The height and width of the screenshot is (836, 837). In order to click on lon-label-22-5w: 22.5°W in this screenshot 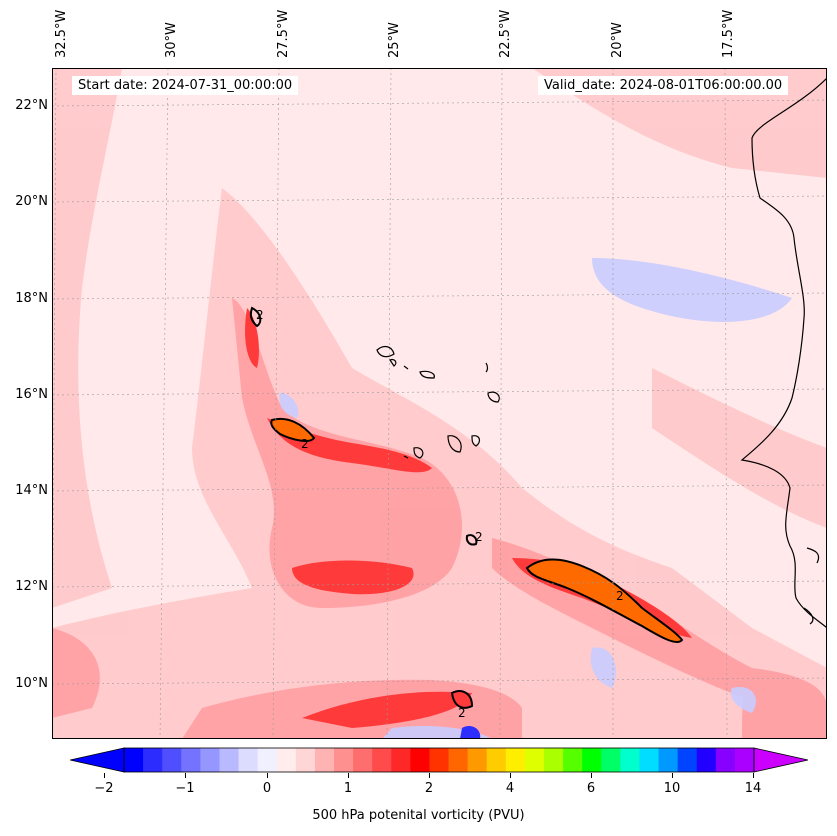, I will do `click(505, 33)`.